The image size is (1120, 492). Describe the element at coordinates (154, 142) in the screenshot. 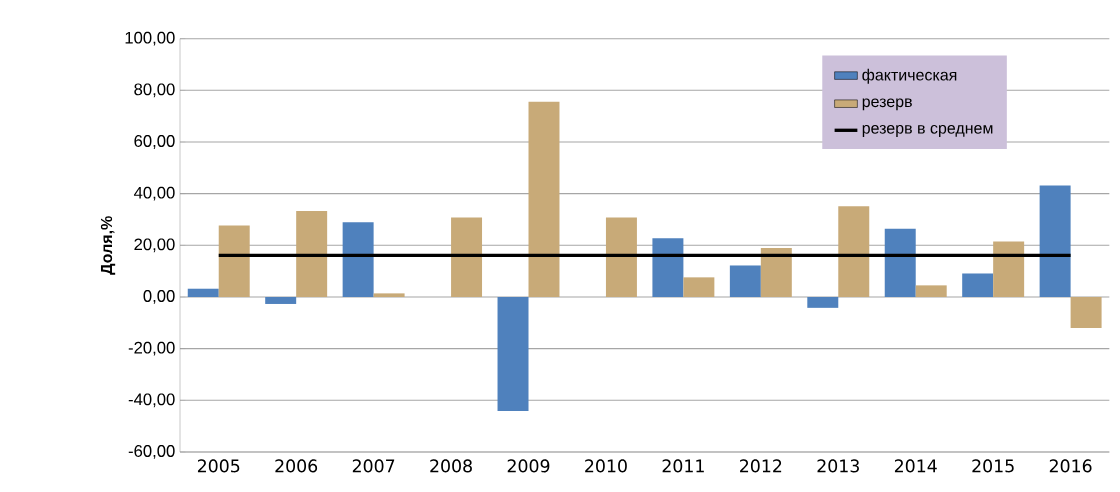

I see `y-tick-label: 60,00` at that location.